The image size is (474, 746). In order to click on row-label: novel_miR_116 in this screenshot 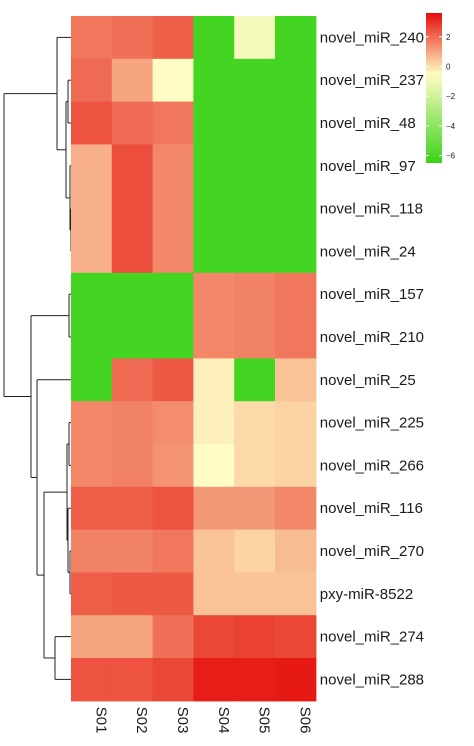, I will do `click(371, 508)`.